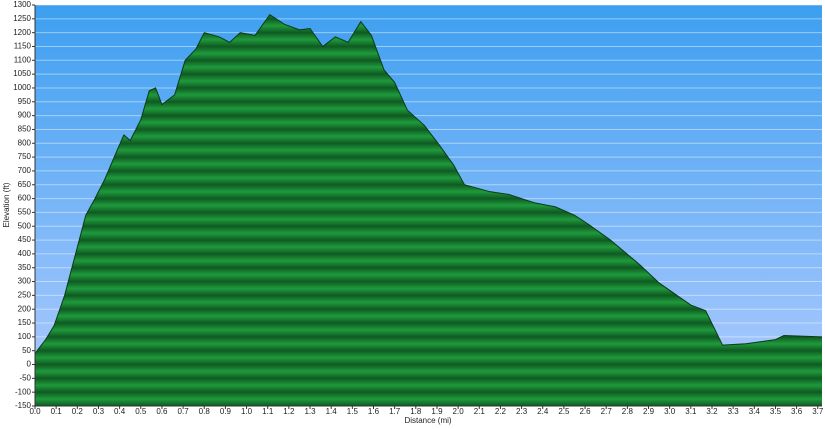 The width and height of the screenshot is (825, 429). I want to click on y-tick-label: 450, so click(25, 239).